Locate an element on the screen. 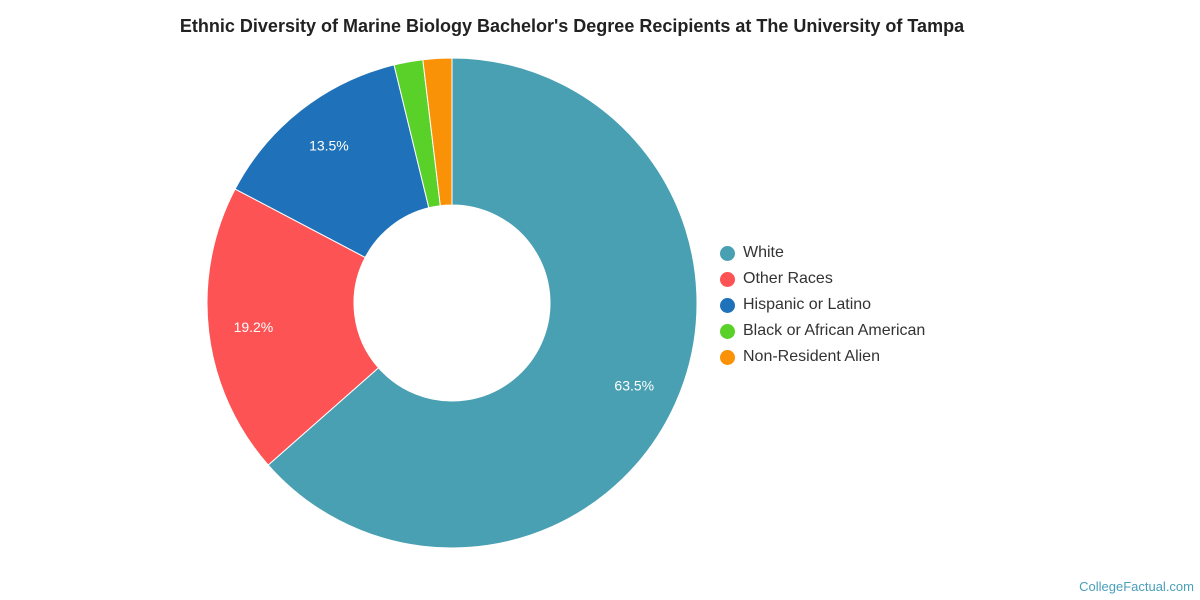 The image size is (1200, 600). legend-label: Hispanic or Latino is located at coordinates (807, 304).